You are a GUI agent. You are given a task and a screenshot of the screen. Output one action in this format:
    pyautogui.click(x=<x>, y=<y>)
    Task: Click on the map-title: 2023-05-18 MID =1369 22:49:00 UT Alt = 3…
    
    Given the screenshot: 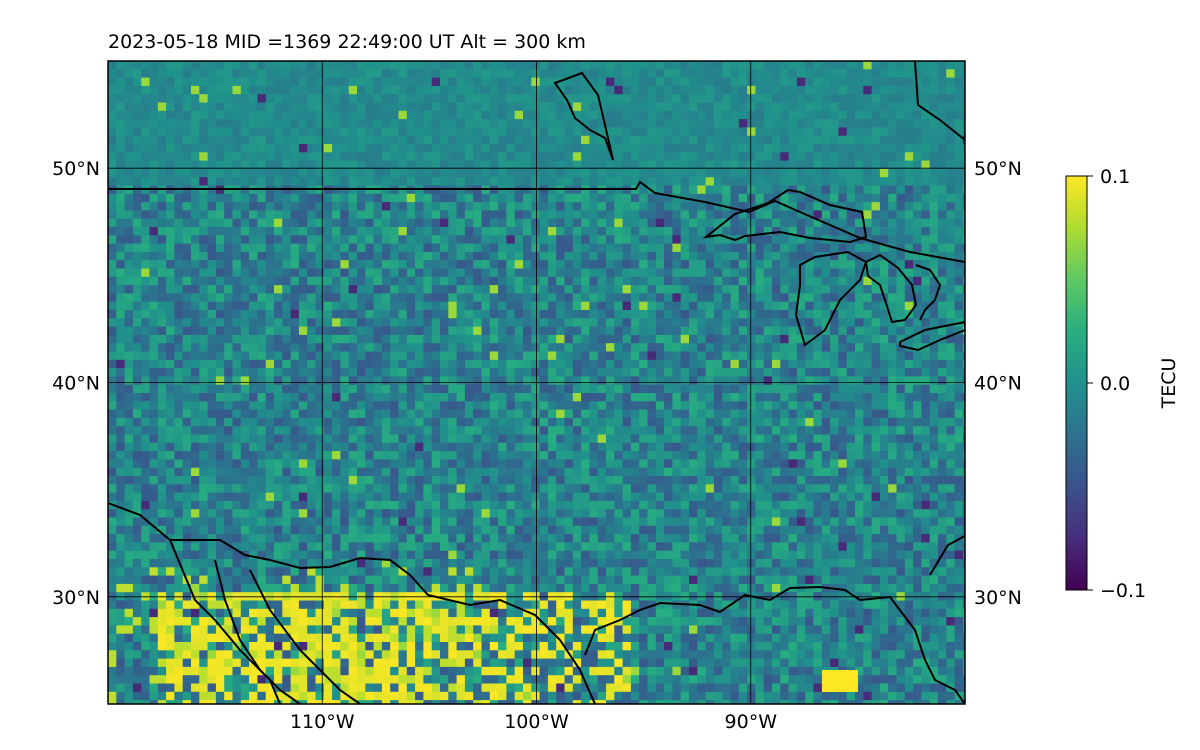 What is the action you would take?
    pyautogui.click(x=347, y=42)
    